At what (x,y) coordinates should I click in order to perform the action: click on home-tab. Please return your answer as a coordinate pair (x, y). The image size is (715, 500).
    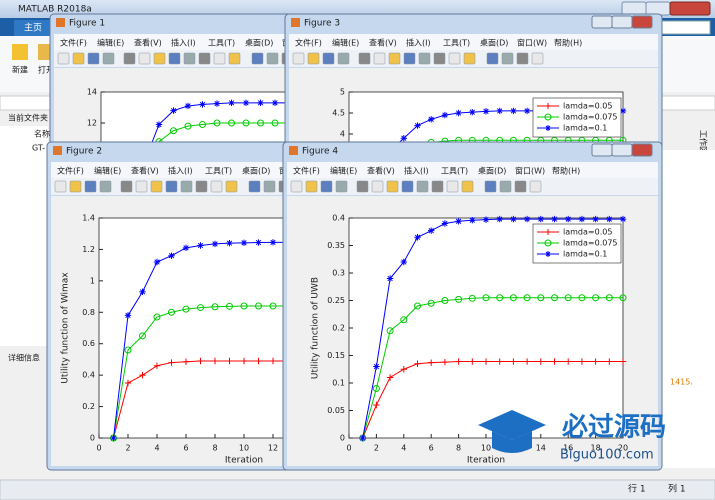
    Looking at the image, I should click on (33, 28).